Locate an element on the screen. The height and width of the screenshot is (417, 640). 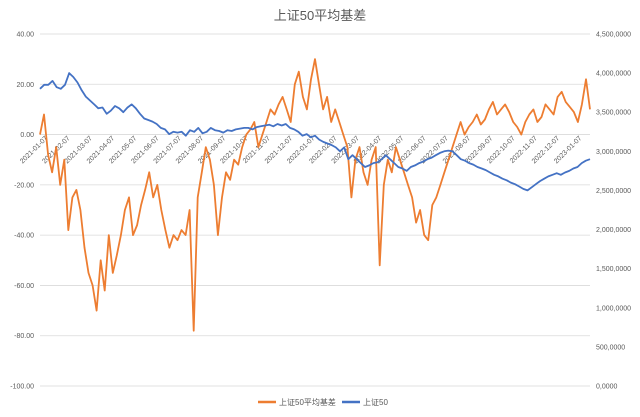
left-tick-label: 40.00 is located at coordinates (25, 35).